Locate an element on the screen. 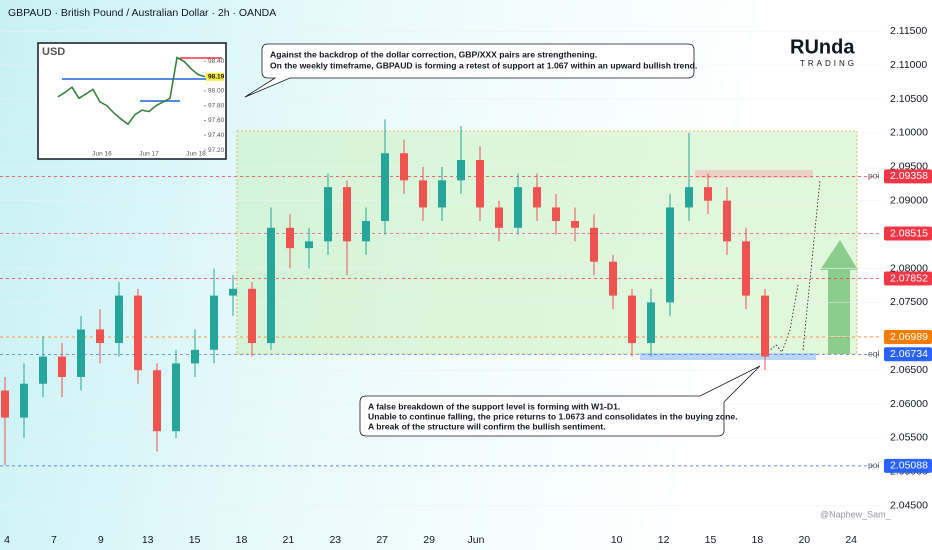 Image resolution: width=932 pixels, height=550 pixels. watermark: @Naphew_Sam_ is located at coordinates (856, 514).